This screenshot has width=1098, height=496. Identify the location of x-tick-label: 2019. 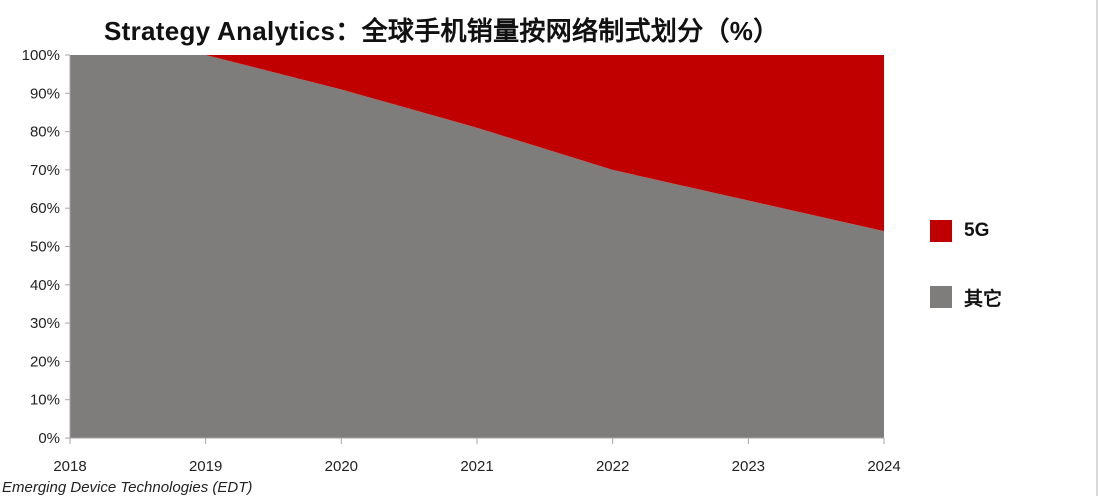
(205, 466).